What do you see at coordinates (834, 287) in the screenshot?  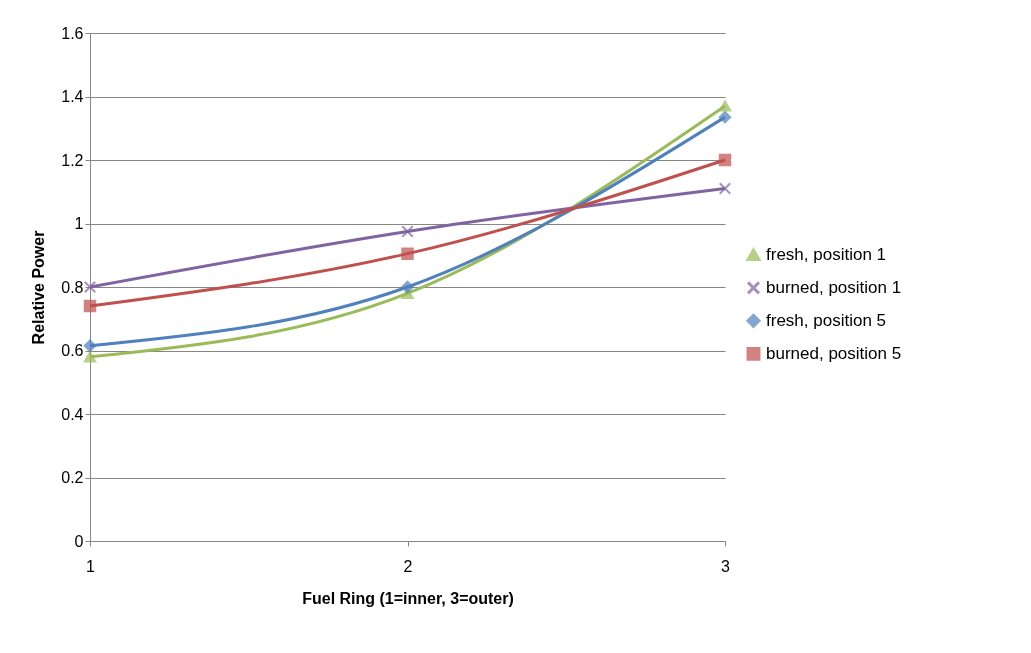 I see `legend-label: burned, position 1` at bounding box center [834, 287].